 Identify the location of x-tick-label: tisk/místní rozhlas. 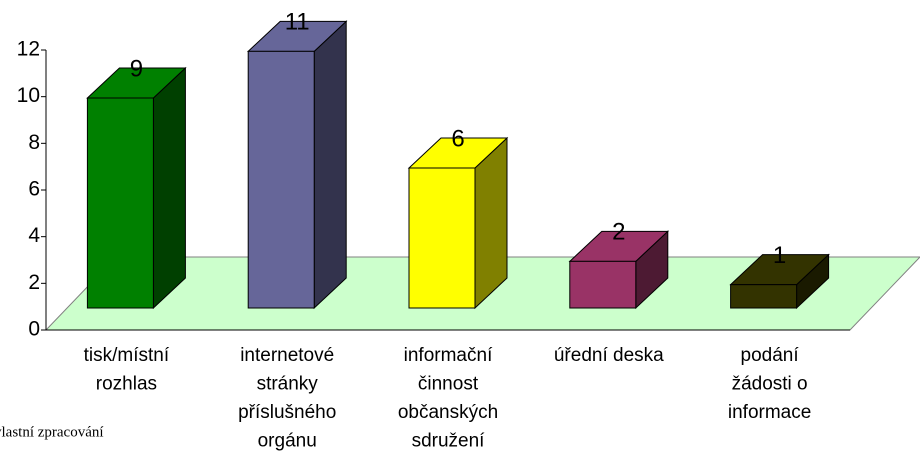
(127, 370).